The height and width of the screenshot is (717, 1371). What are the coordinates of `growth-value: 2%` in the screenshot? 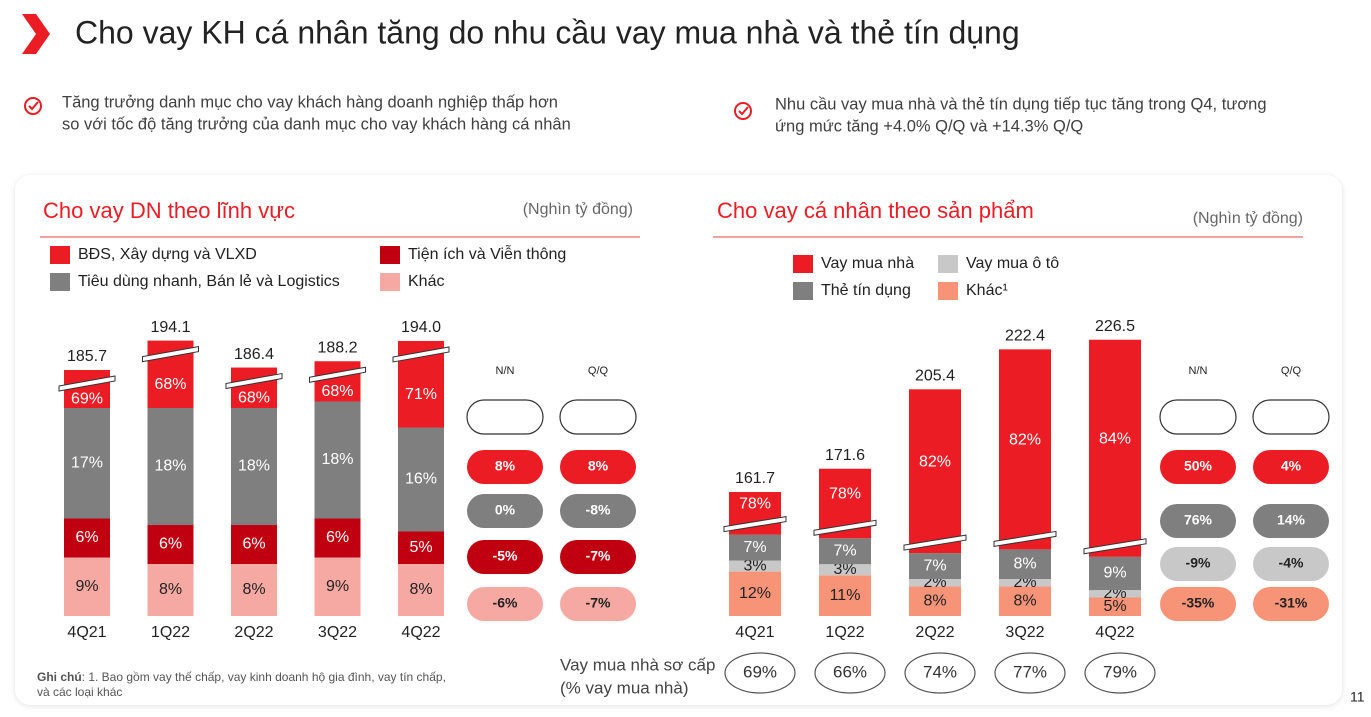 It's located at (1291, 416).